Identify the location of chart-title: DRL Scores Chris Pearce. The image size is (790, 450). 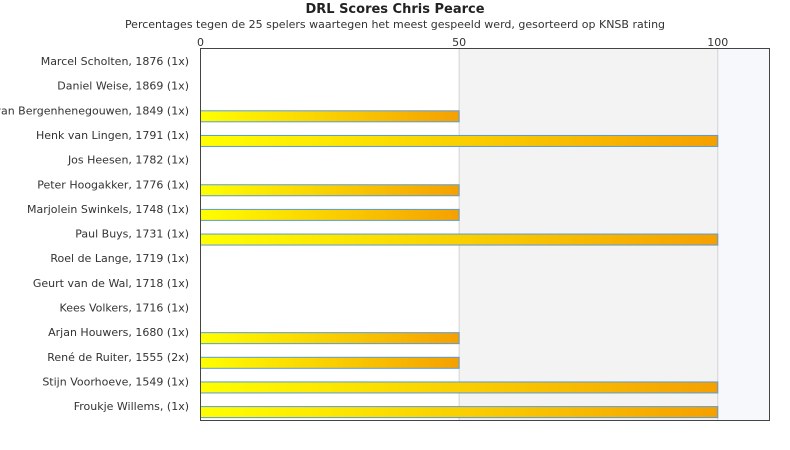
(395, 9).